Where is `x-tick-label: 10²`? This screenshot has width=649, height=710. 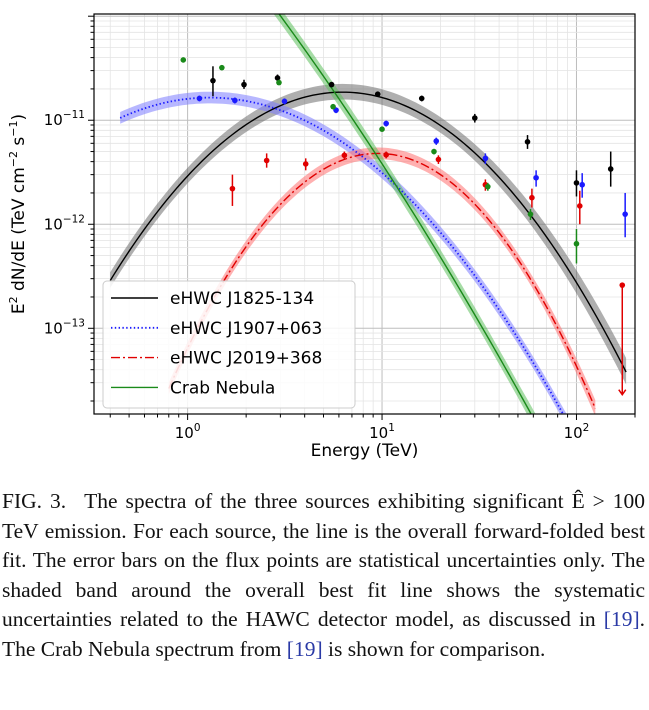
x-tick-label: 10² is located at coordinates (577, 432).